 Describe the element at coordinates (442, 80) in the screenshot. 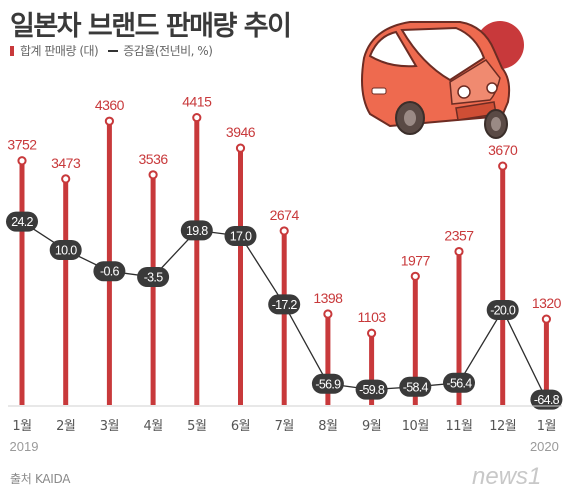

I see `car-illustration-icon` at that location.